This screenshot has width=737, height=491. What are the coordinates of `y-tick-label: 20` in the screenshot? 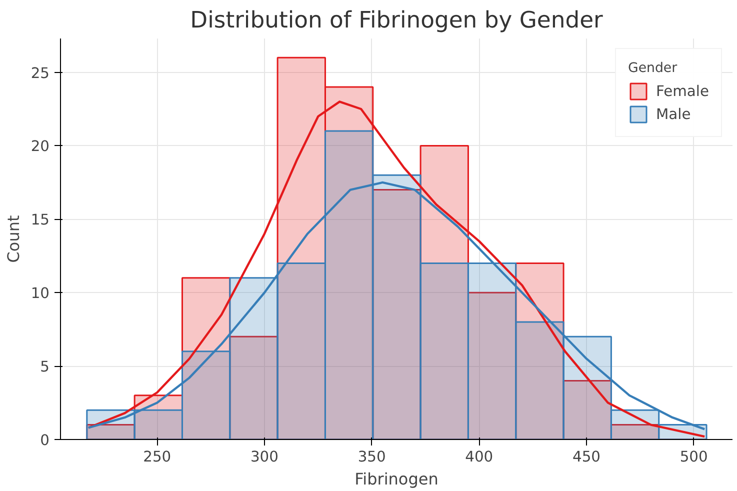 It's located at (40, 147).